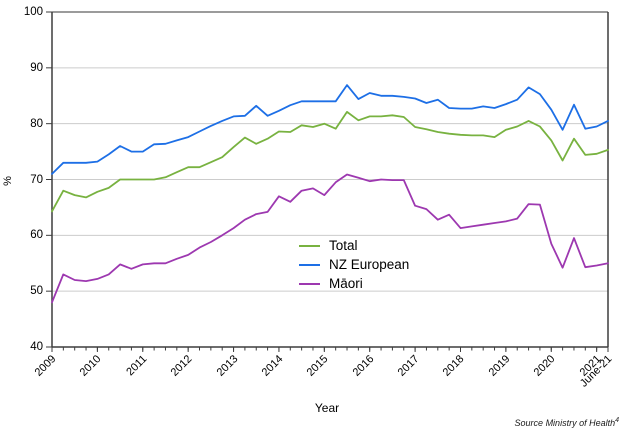 This screenshot has width=627, height=442. I want to click on source-note-superscript: 4, so click(617, 420).